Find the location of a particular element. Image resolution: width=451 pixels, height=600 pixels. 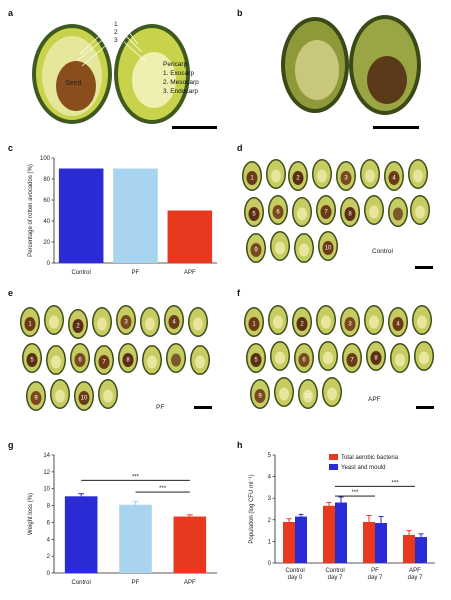

scale-bar-d is located at coordinates (424, 267).